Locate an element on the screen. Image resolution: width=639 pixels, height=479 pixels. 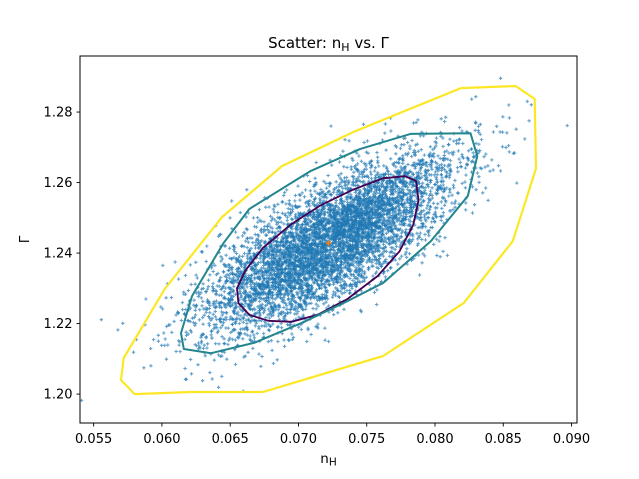
x-tick-label: 0.055 is located at coordinates (93, 439).